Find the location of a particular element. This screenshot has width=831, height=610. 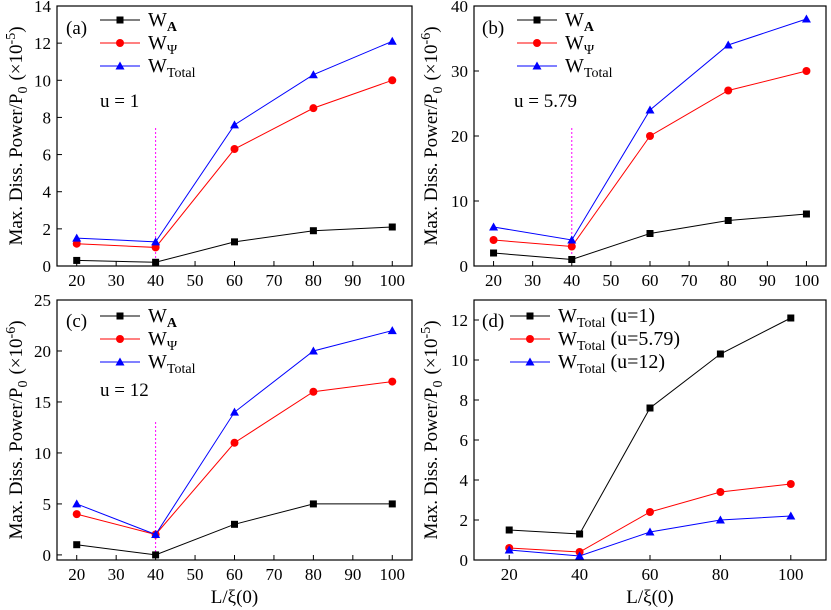

y-axis-label-ylabel-sub: 0 is located at coordinates (23, 384).